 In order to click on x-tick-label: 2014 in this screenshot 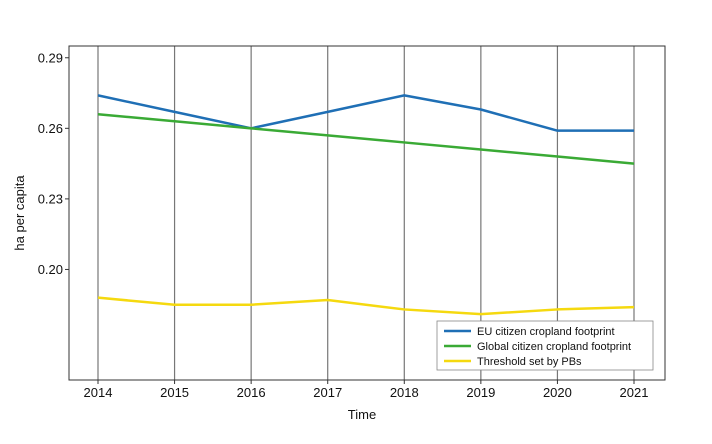, I will do `click(98, 392)`.